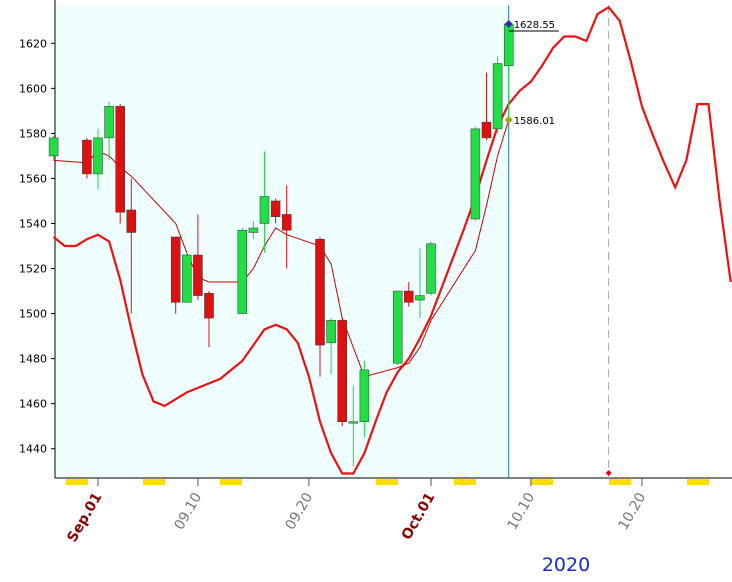  Describe the element at coordinates (33, 404) in the screenshot. I see `y-tick-label: 1460` at that location.